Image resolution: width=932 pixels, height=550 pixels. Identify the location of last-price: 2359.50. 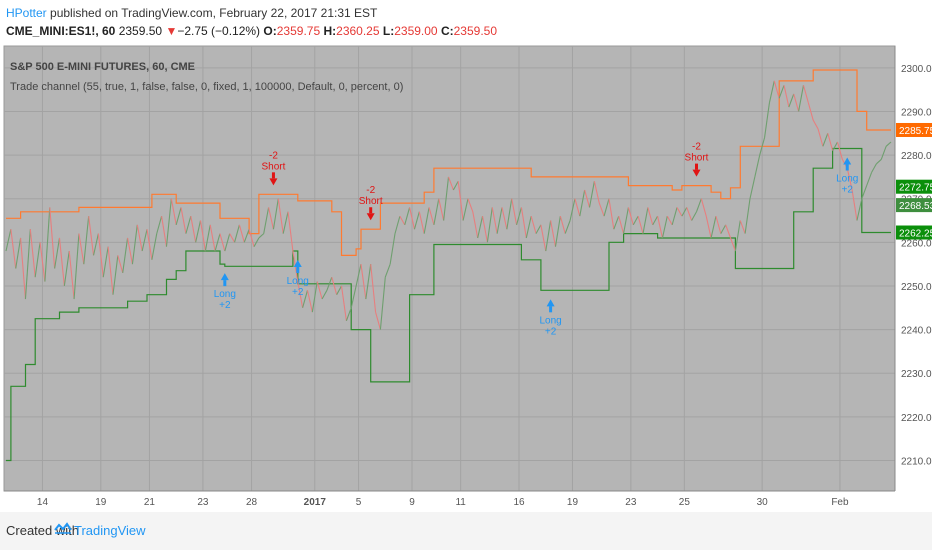
(140, 31).